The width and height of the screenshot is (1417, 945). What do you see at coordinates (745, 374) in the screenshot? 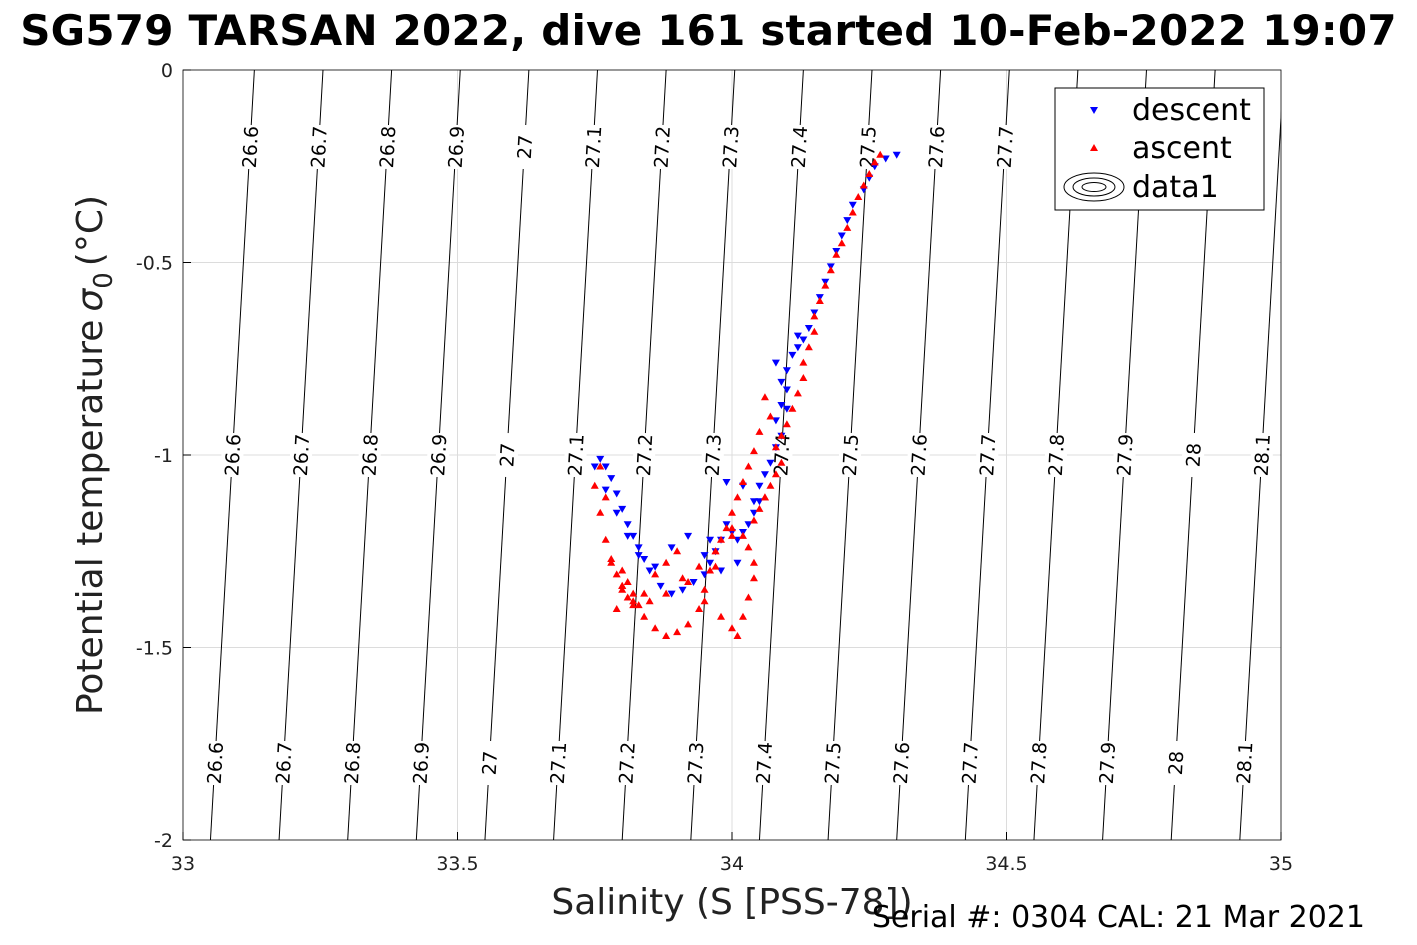
I see `series-descent` at bounding box center [745, 374].